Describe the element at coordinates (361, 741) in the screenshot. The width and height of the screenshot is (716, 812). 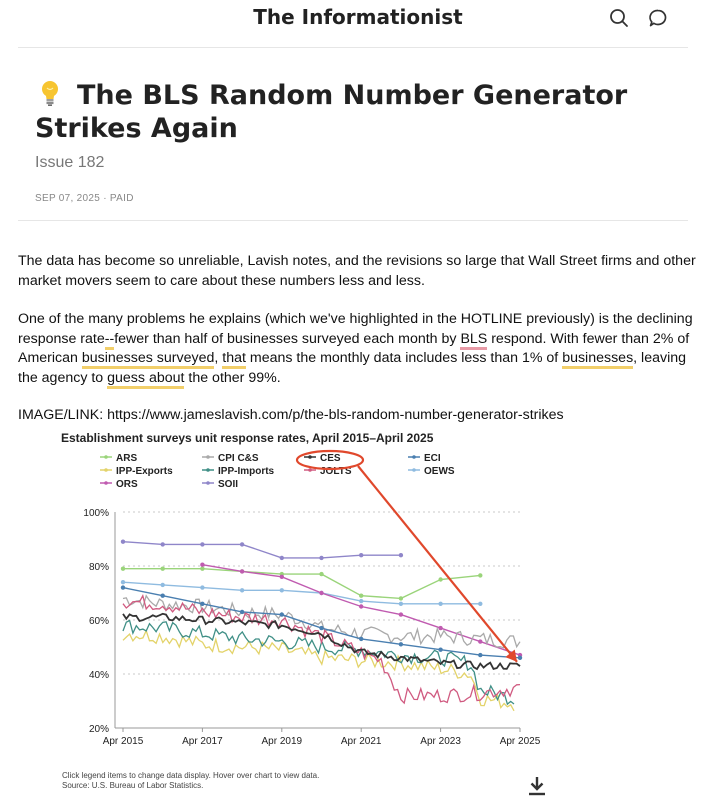
I see `x-tick-label: Apr 2021` at that location.